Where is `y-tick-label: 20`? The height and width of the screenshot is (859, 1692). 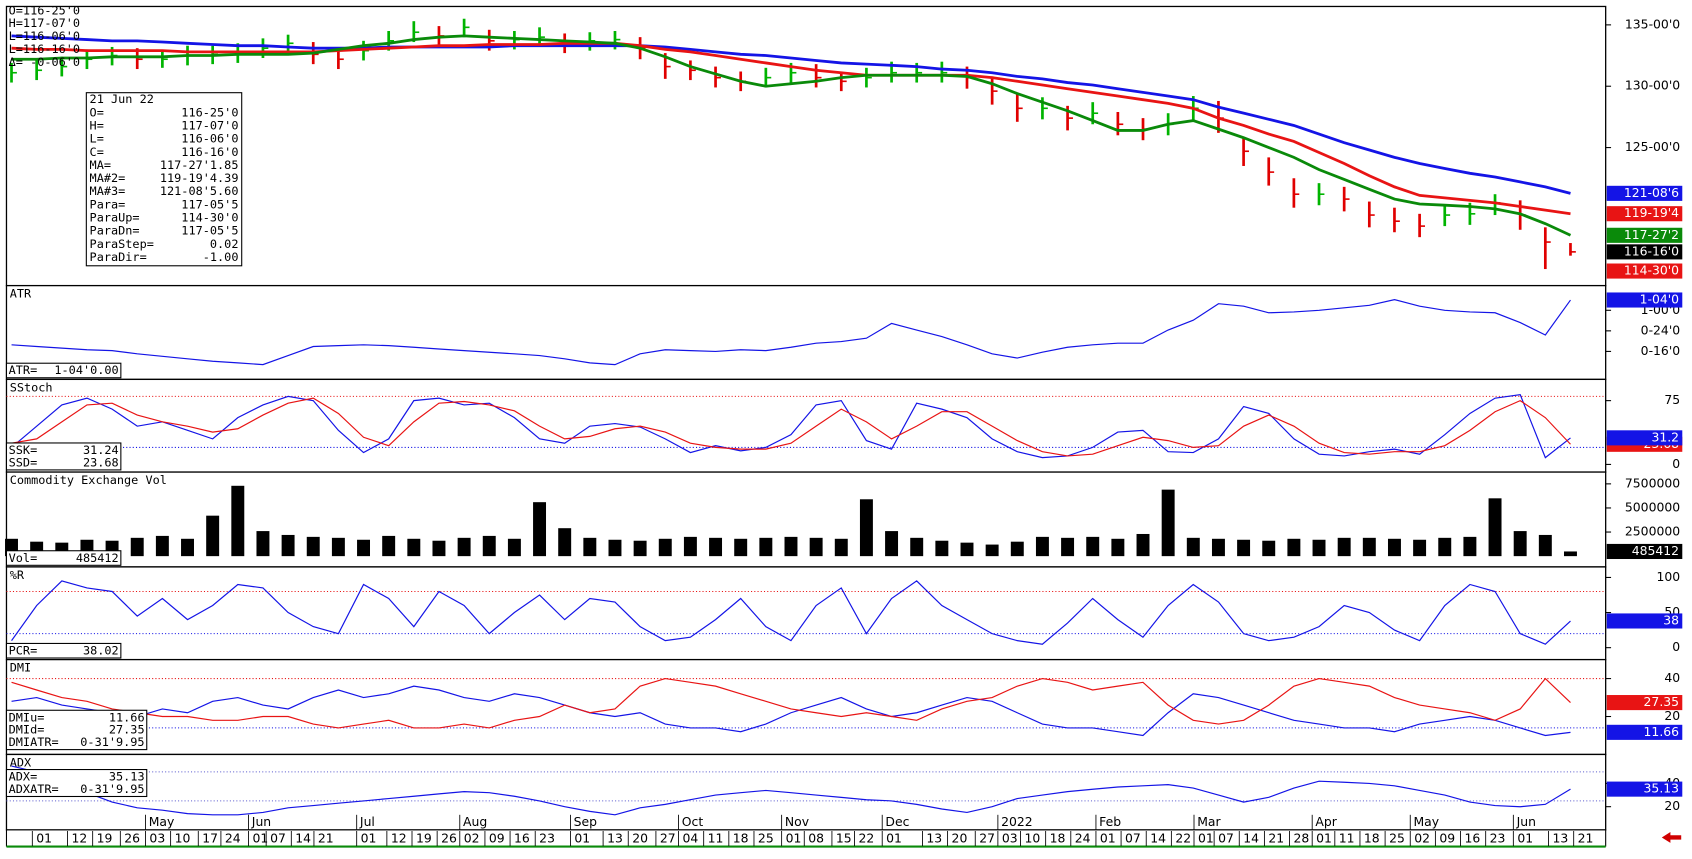
y-tick-label: 20 is located at coordinates (1672, 805).